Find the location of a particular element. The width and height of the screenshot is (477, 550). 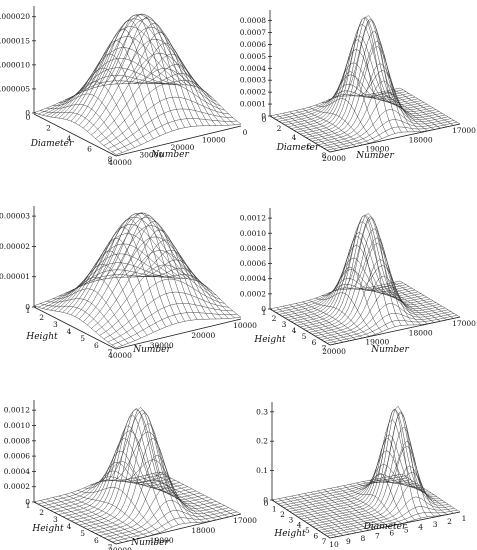

y-tick-label: 2 is located at coordinates (449, 521).